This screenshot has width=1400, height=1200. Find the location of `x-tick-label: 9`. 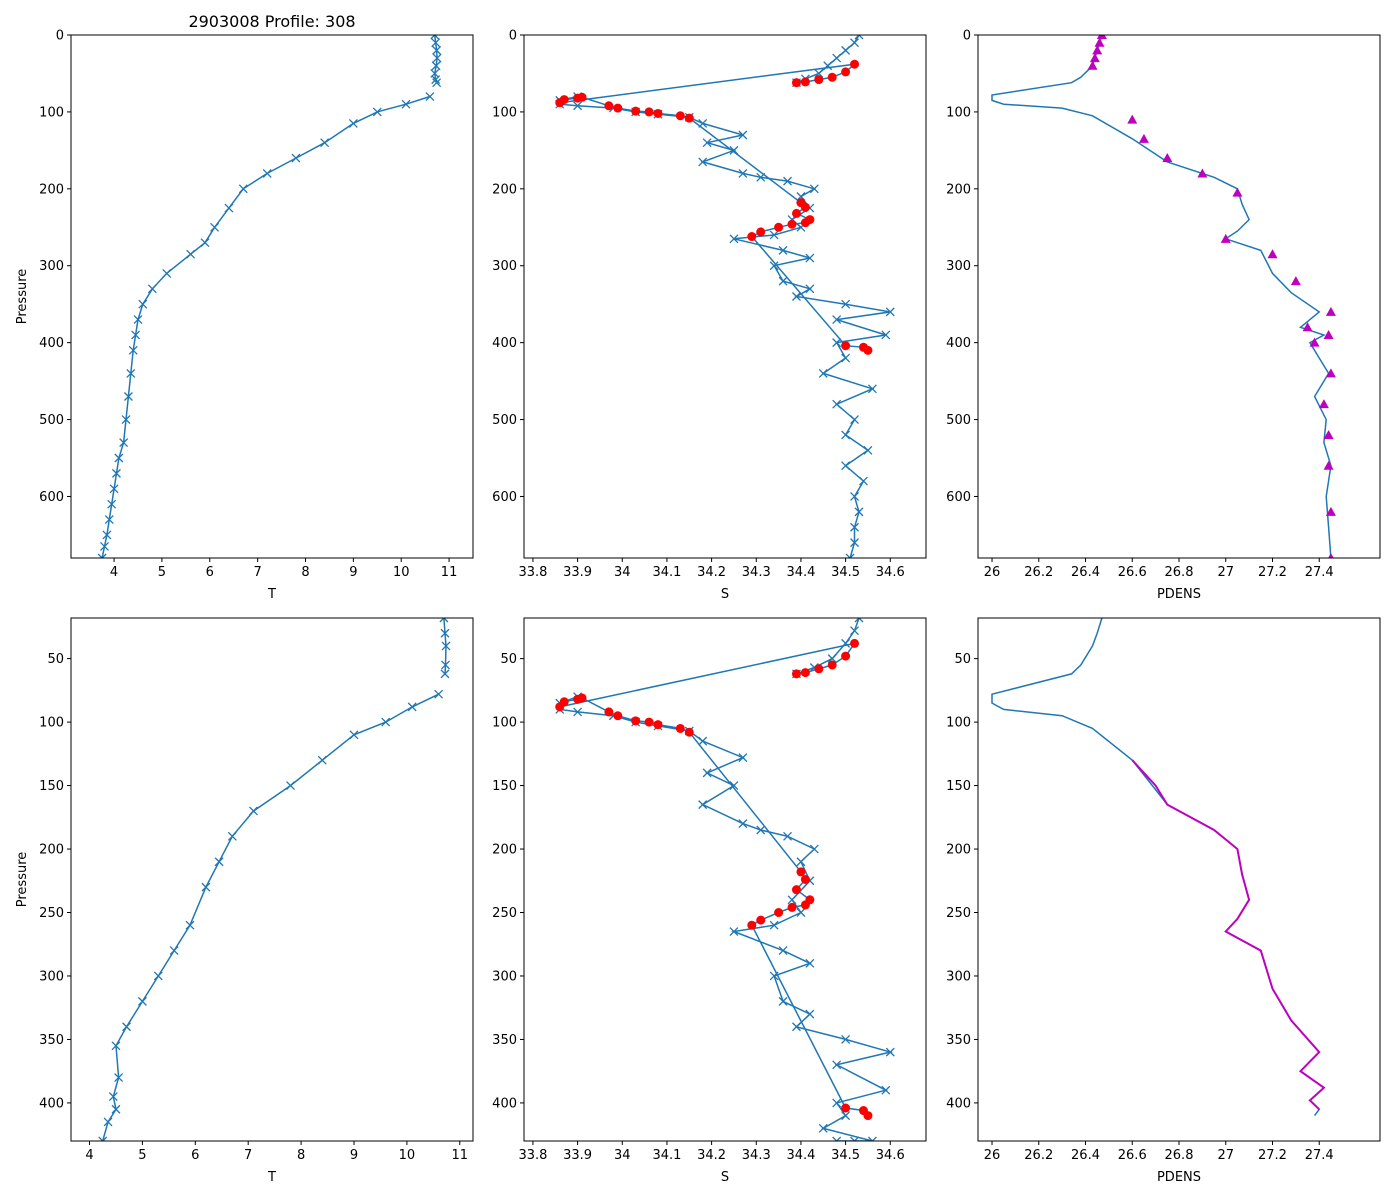

x-tick-label: 9 is located at coordinates (354, 1155).